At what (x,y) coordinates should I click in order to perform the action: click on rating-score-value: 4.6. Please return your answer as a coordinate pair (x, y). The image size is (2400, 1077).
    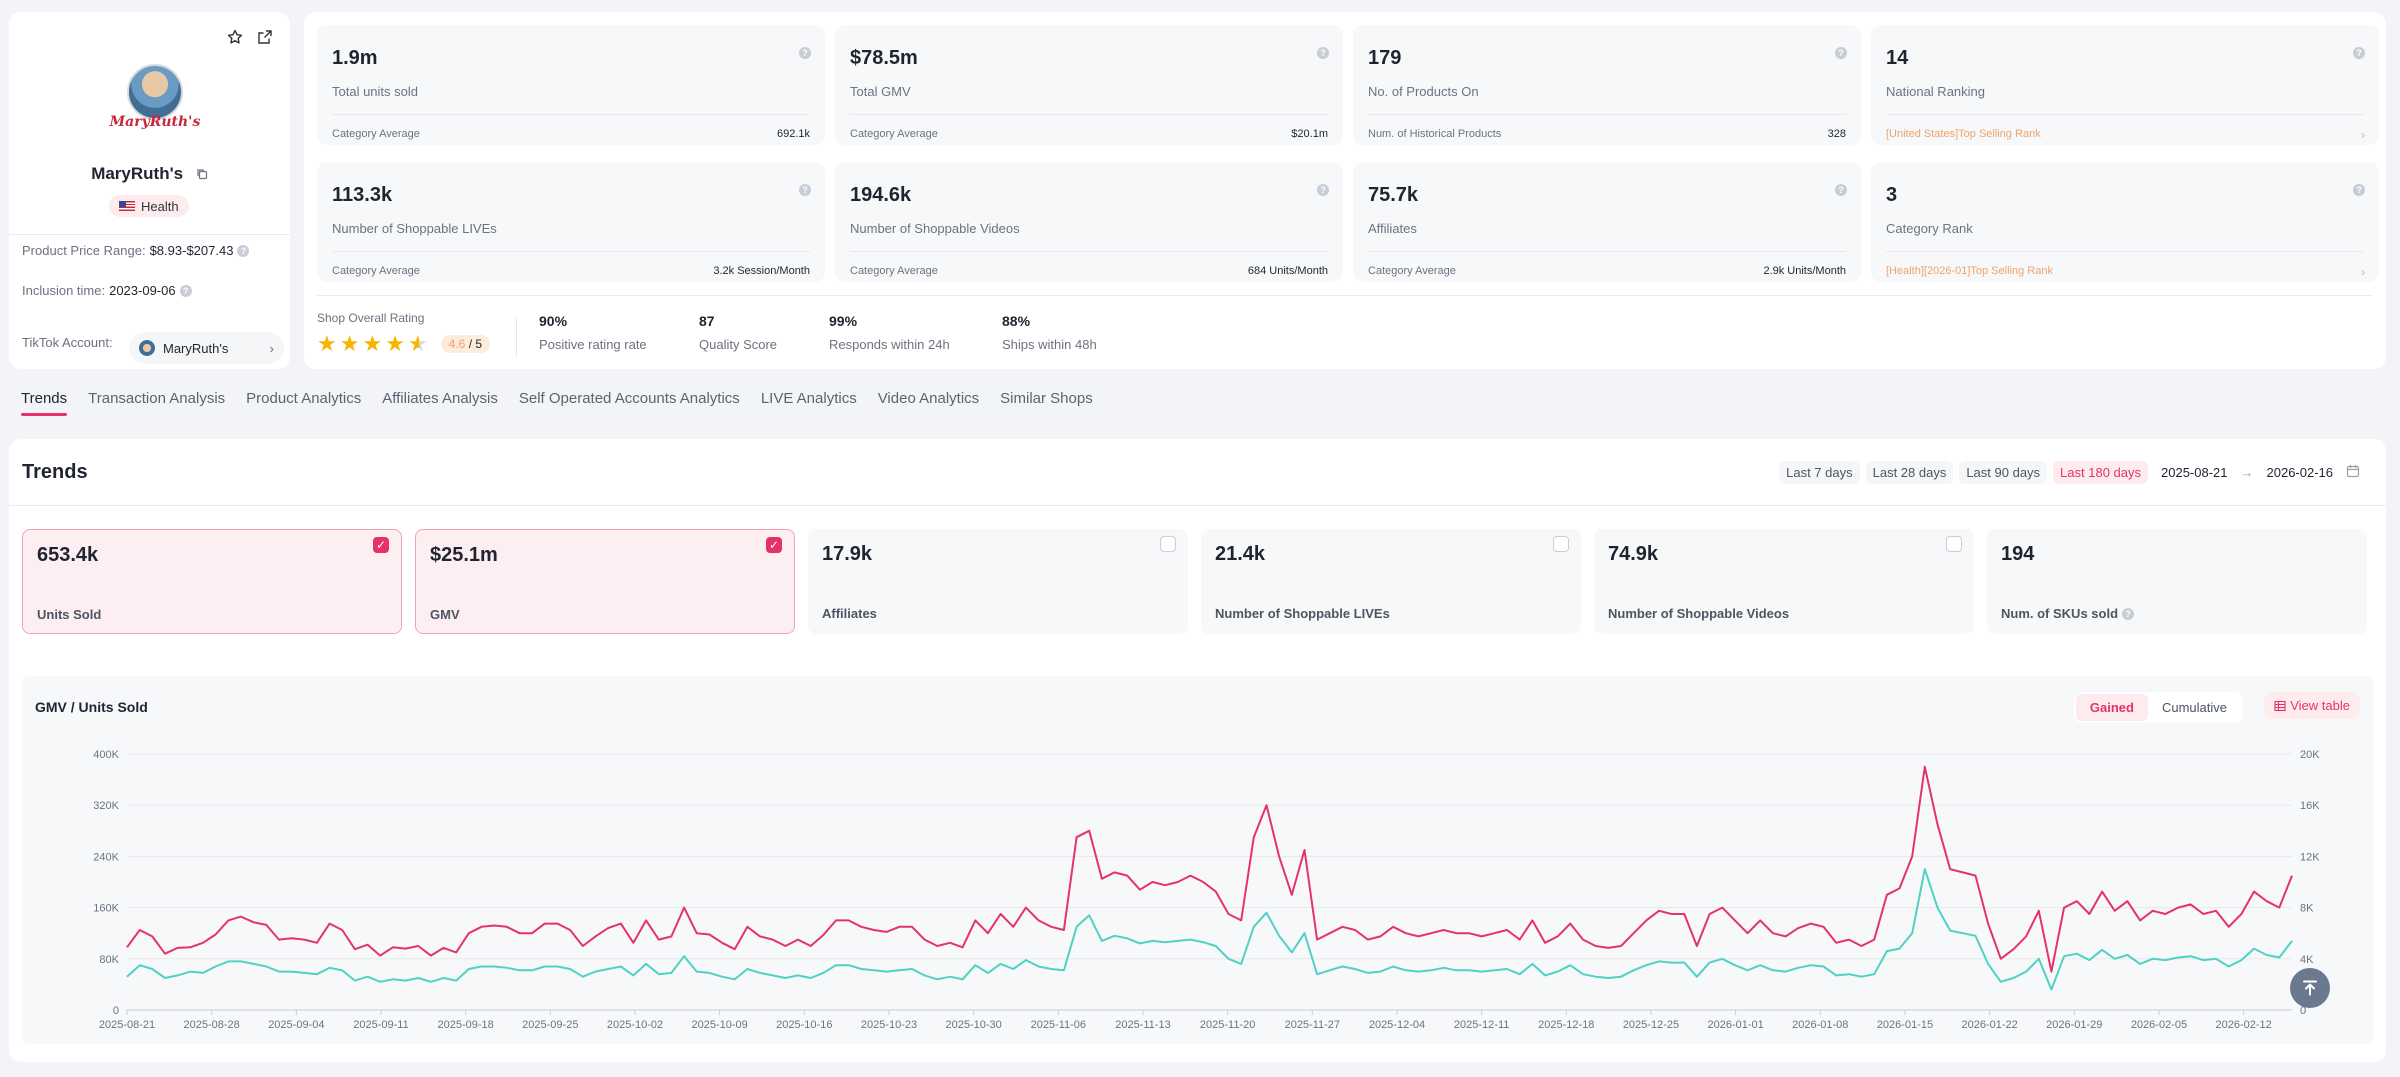
    Looking at the image, I should click on (457, 344).